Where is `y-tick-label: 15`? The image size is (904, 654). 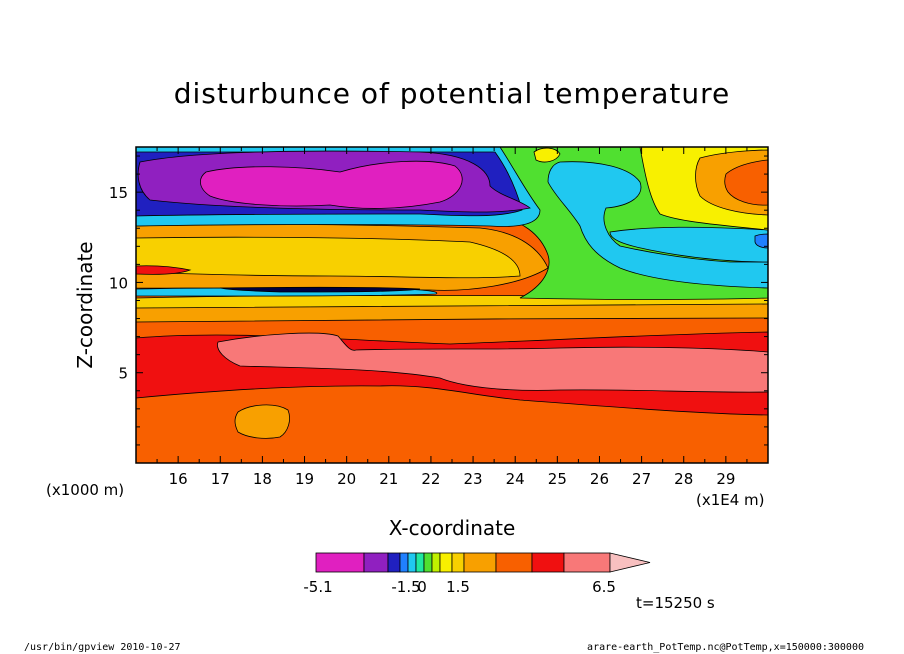 y-tick-label: 15 is located at coordinates (118, 193).